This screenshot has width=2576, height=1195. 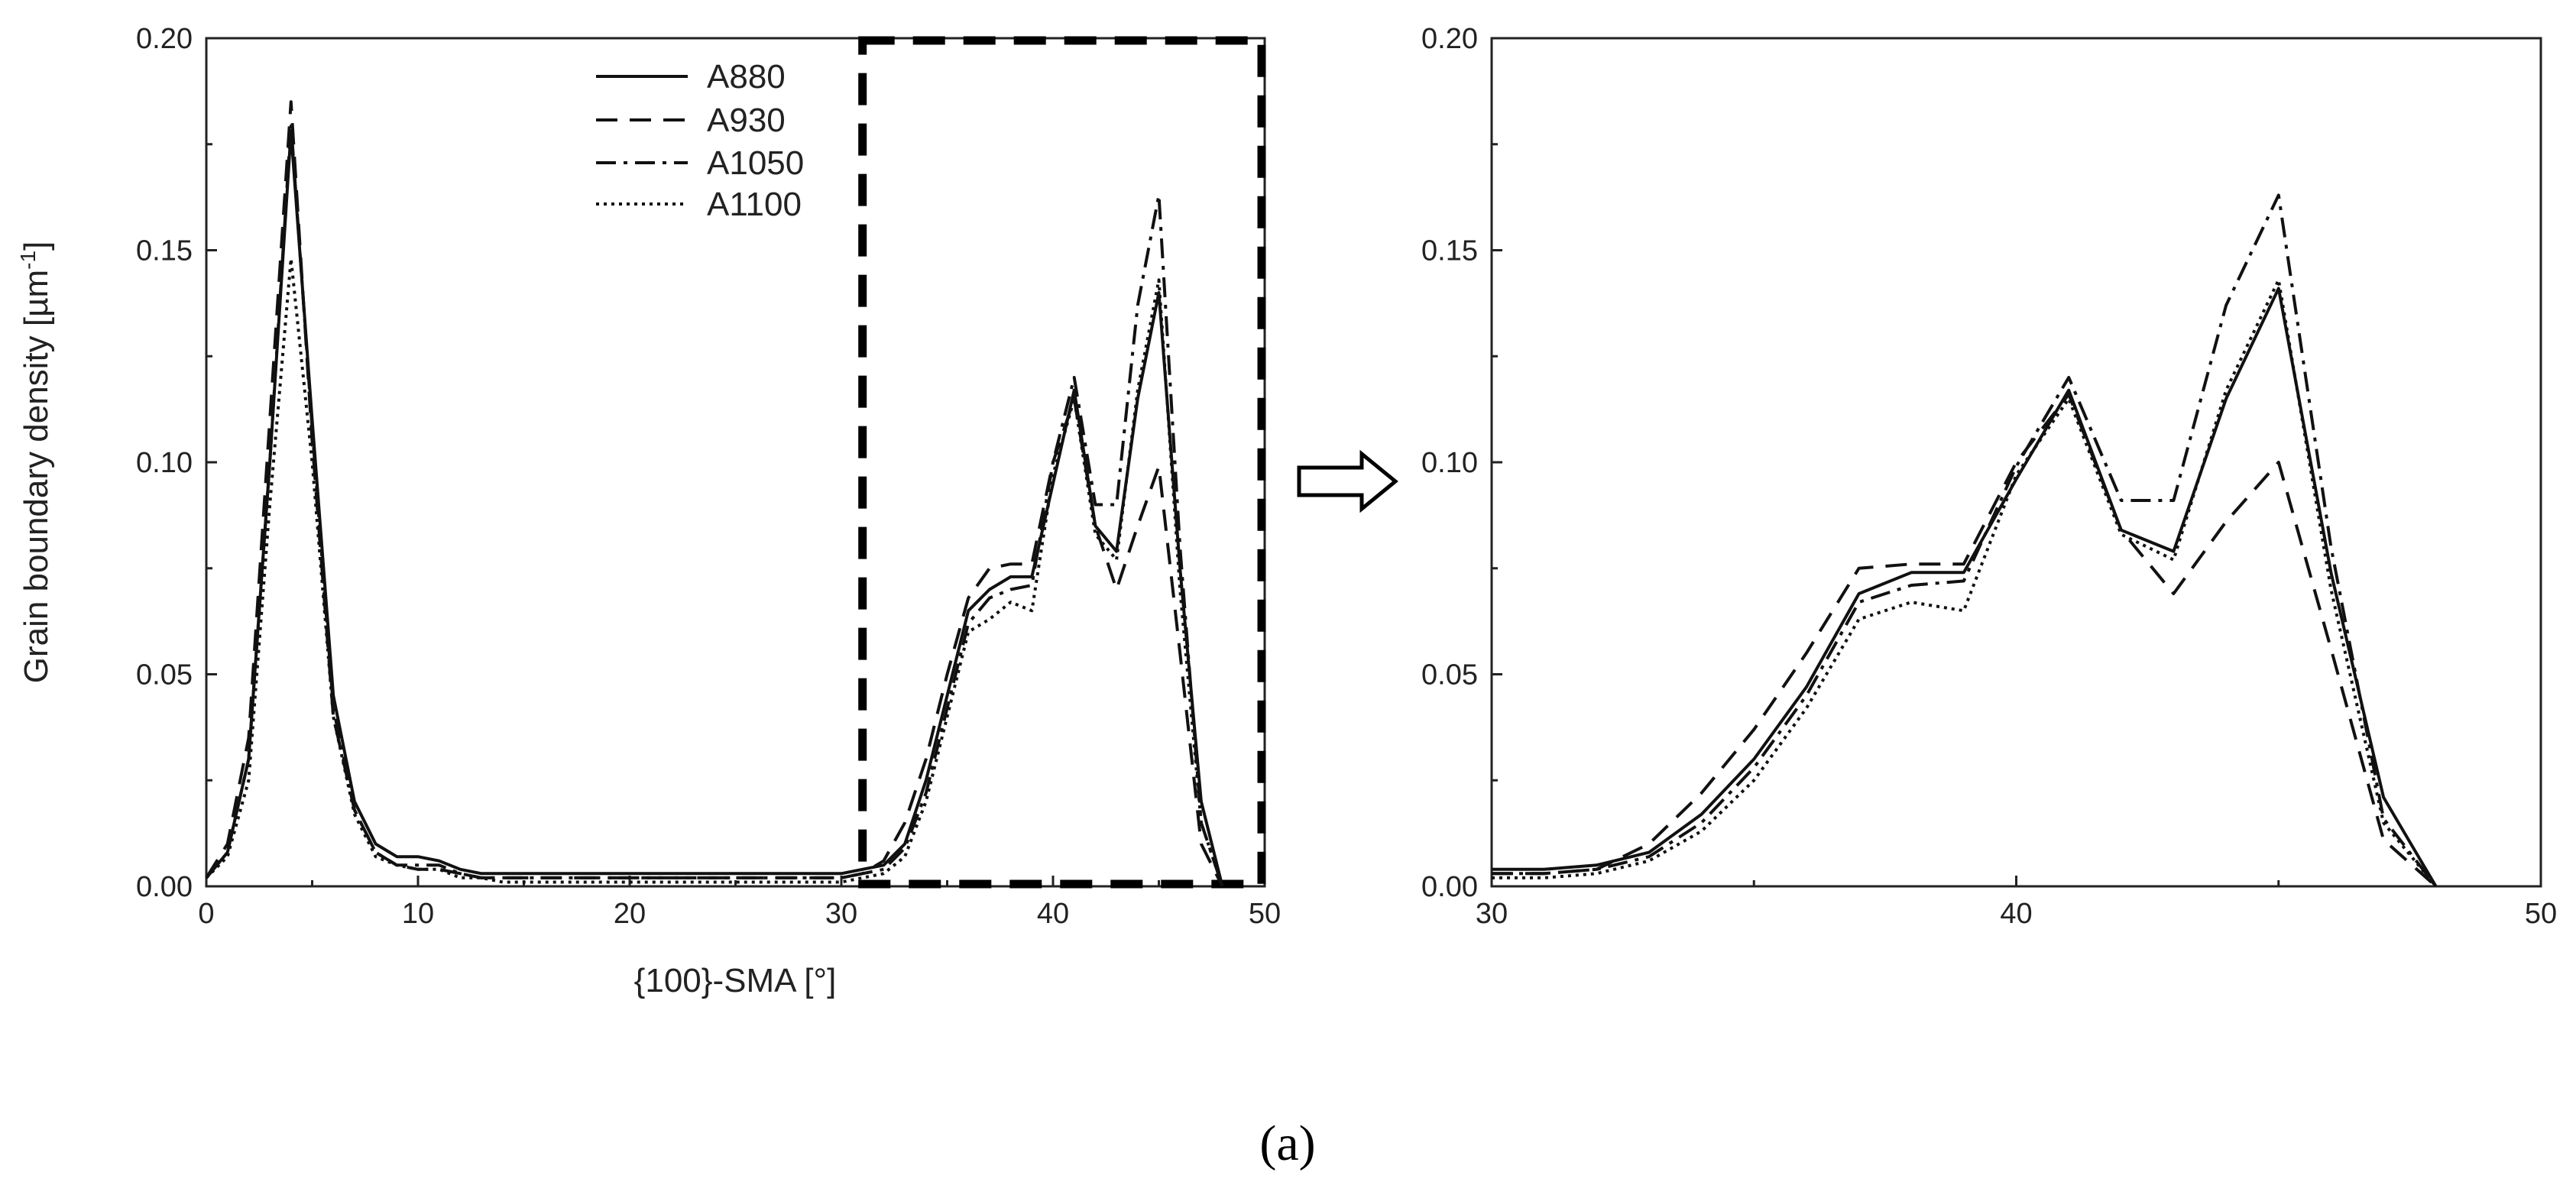 I want to click on legend-label-a1050: A1050, so click(x=755, y=163).